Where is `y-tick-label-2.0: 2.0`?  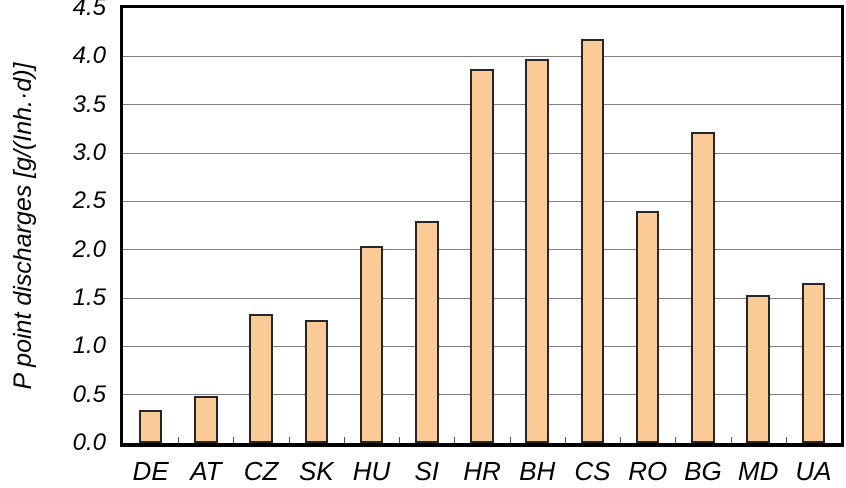 y-tick-label-2.0: 2.0 is located at coordinates (89, 249).